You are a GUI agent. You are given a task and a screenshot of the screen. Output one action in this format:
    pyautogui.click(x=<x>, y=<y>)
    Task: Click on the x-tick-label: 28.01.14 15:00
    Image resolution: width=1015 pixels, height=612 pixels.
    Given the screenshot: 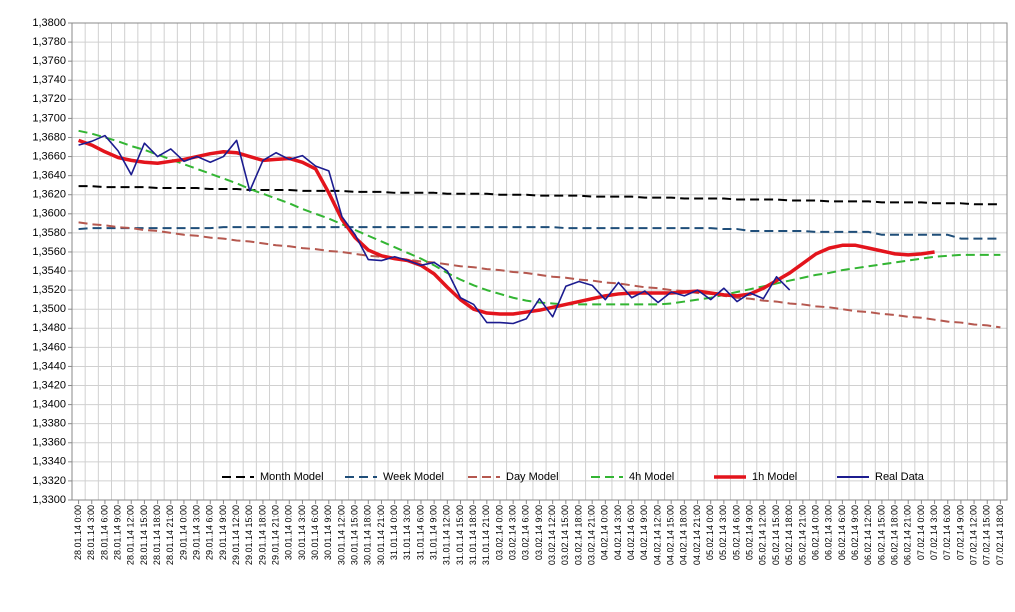 What is the action you would take?
    pyautogui.click(x=144, y=535)
    